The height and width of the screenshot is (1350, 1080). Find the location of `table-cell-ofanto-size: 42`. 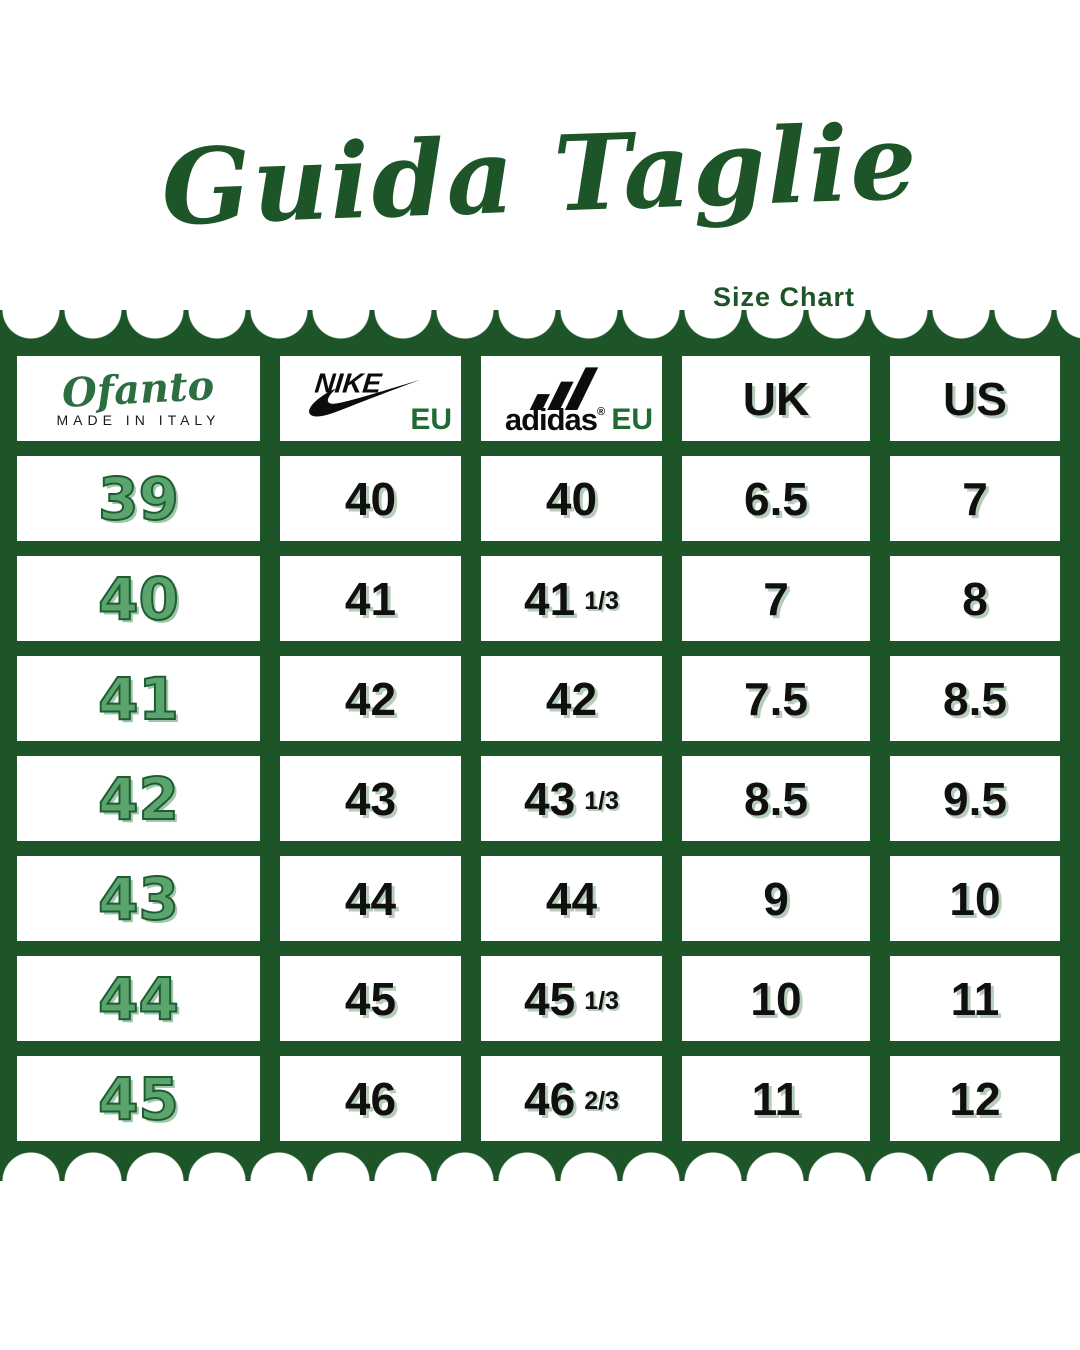

table-cell-ofanto-size: 42 is located at coordinates (138, 798).